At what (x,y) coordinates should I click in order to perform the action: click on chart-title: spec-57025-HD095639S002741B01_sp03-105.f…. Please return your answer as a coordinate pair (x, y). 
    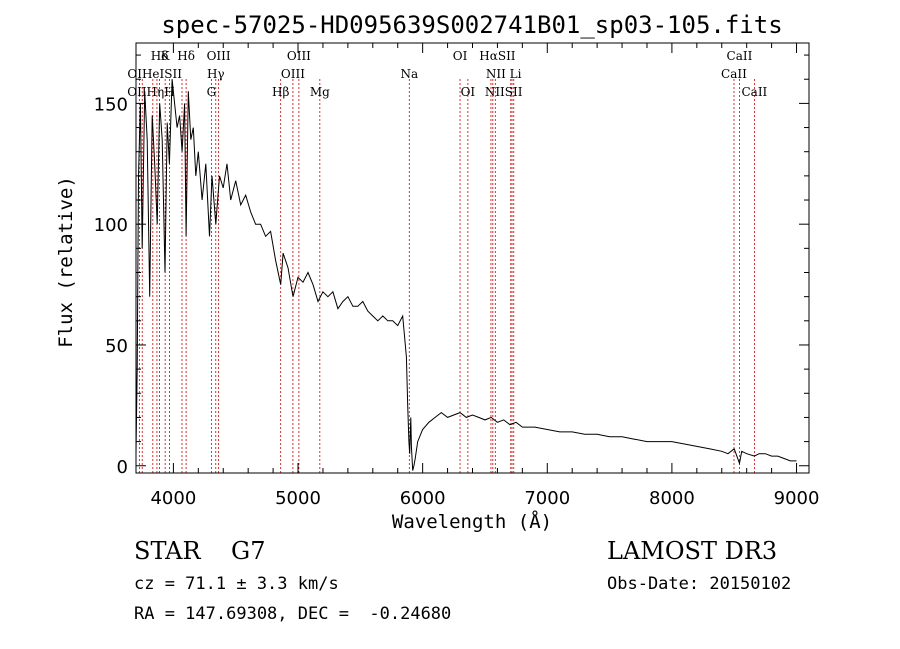
    Looking at the image, I should click on (471, 25).